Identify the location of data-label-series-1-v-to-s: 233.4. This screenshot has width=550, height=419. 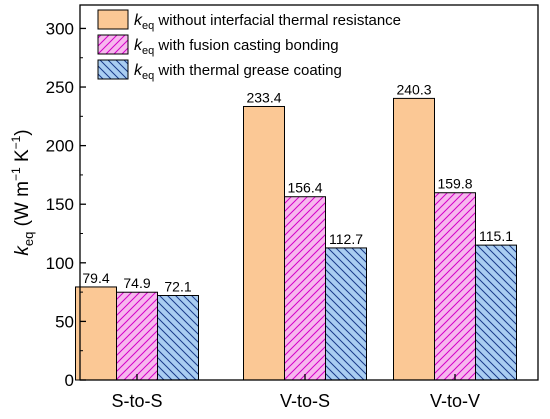
(263, 97).